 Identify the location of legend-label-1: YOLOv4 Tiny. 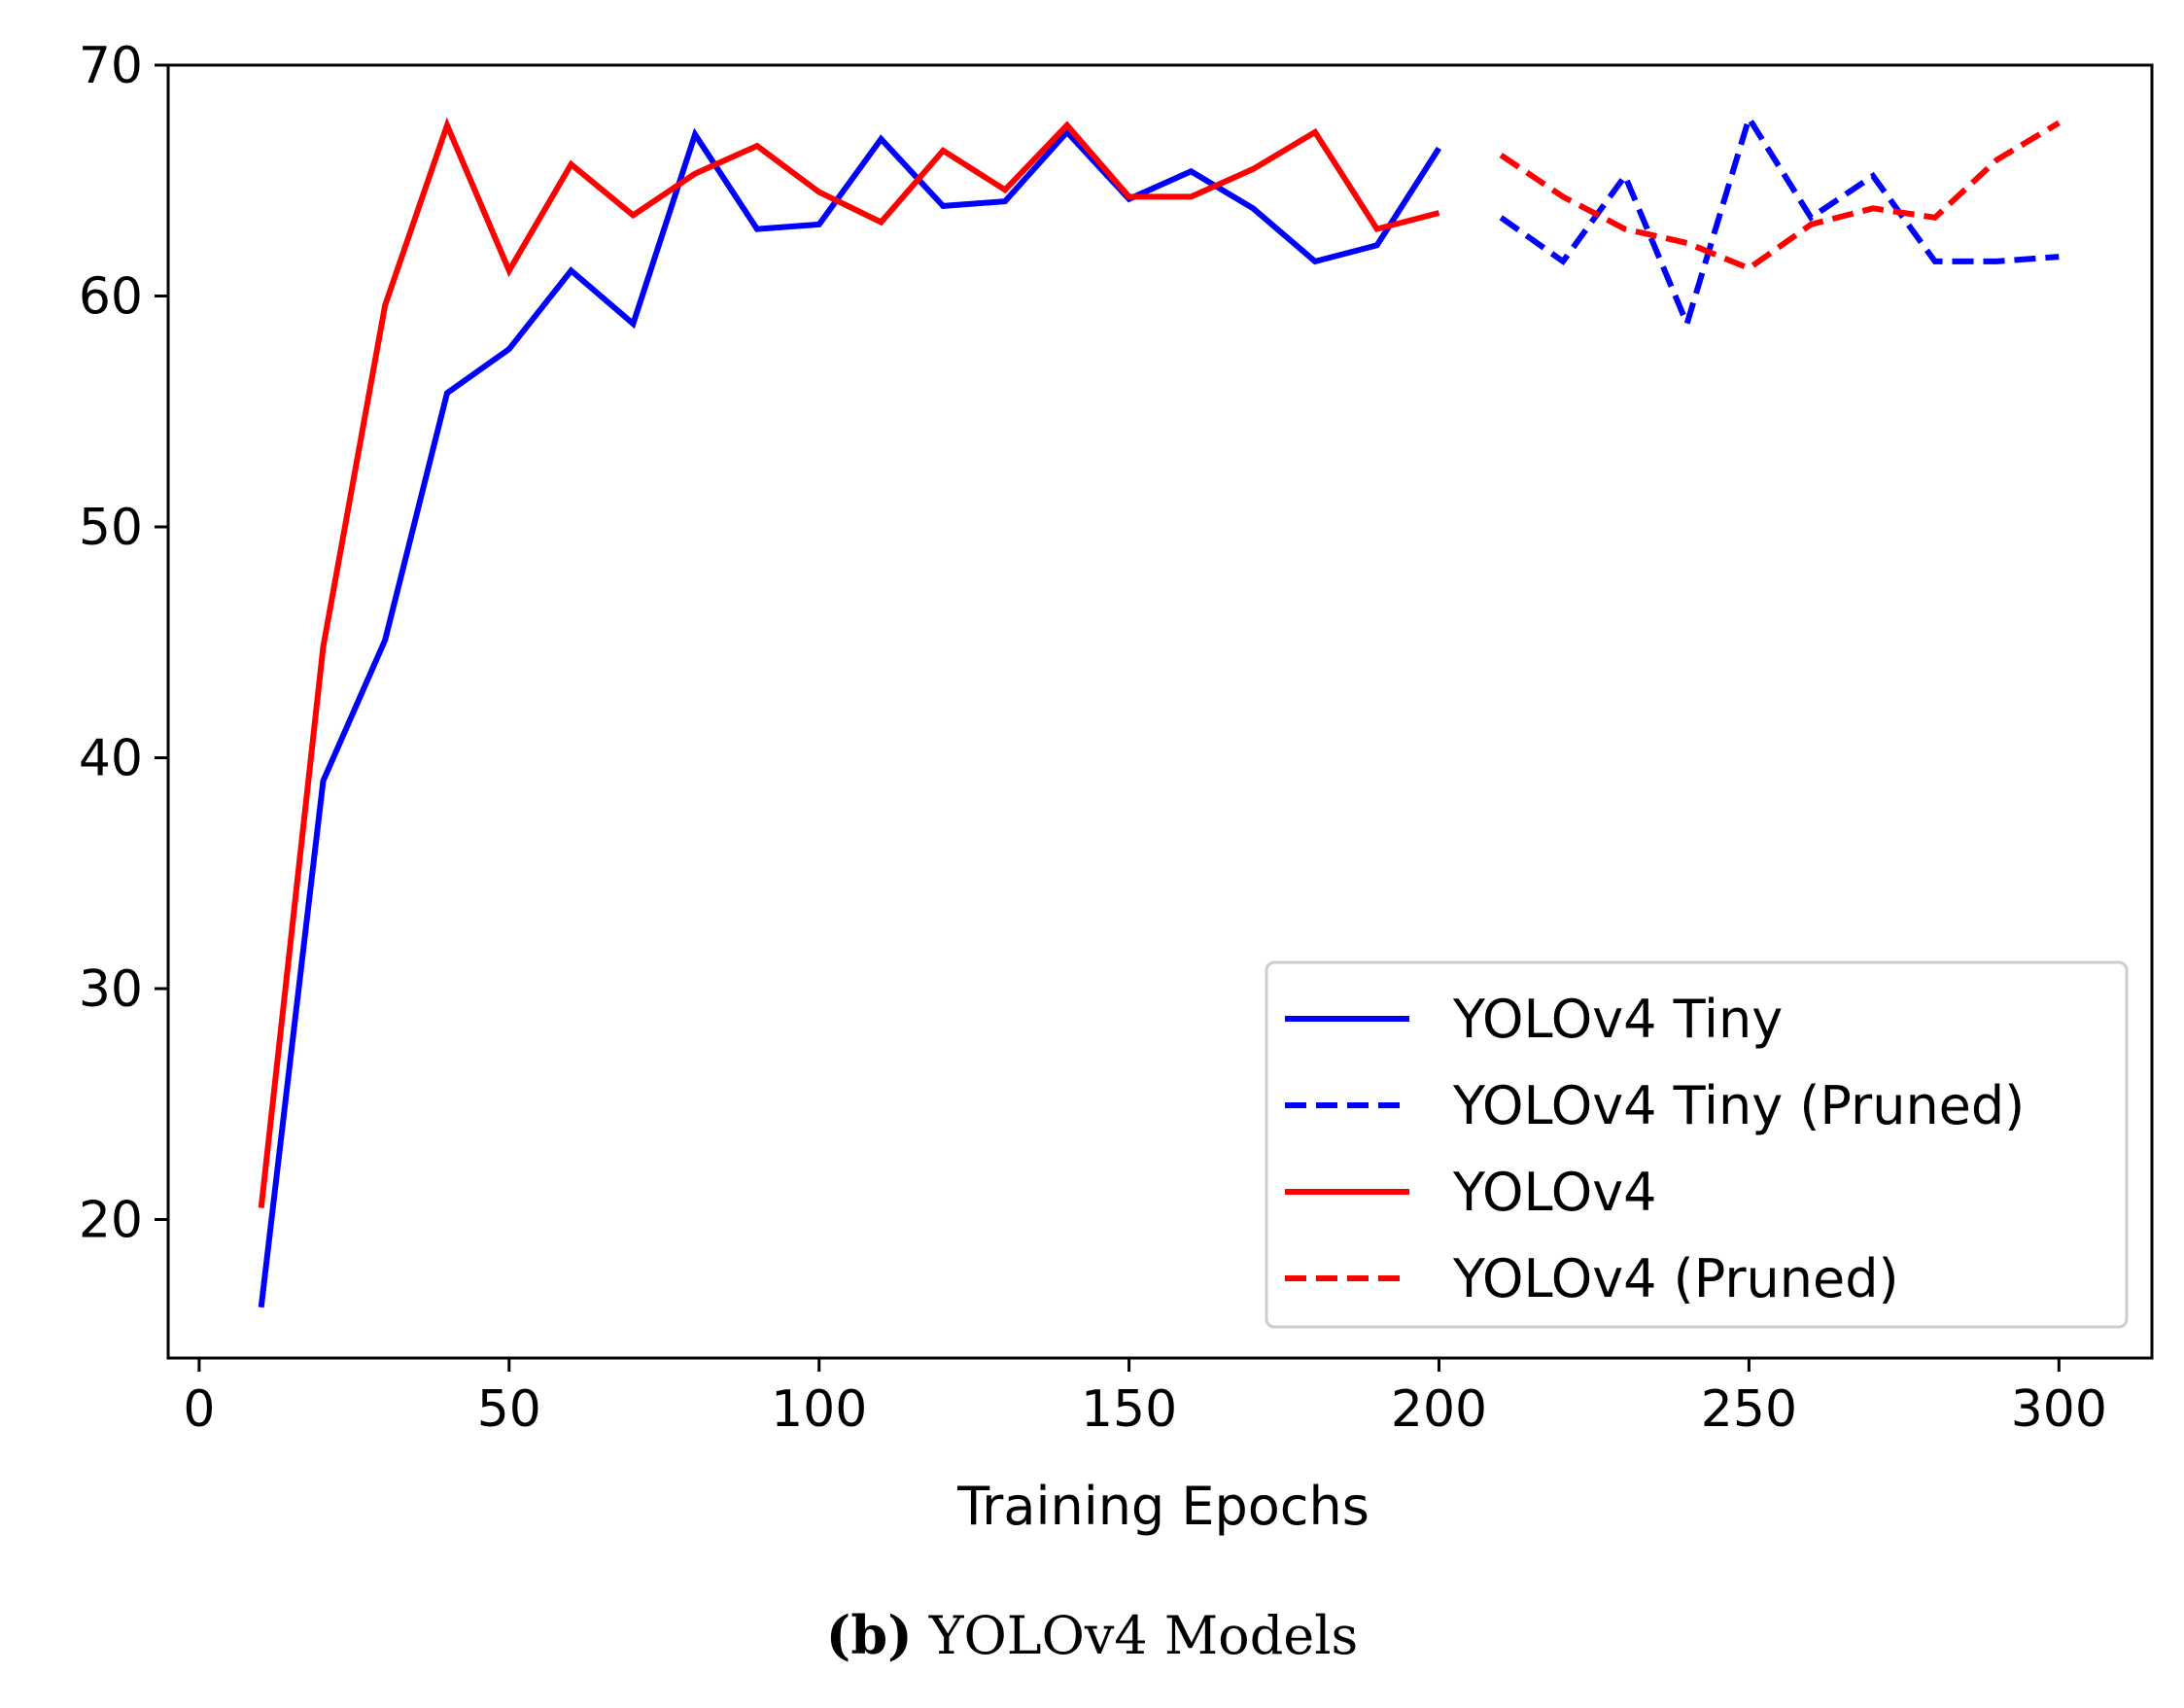
(1617, 1020).